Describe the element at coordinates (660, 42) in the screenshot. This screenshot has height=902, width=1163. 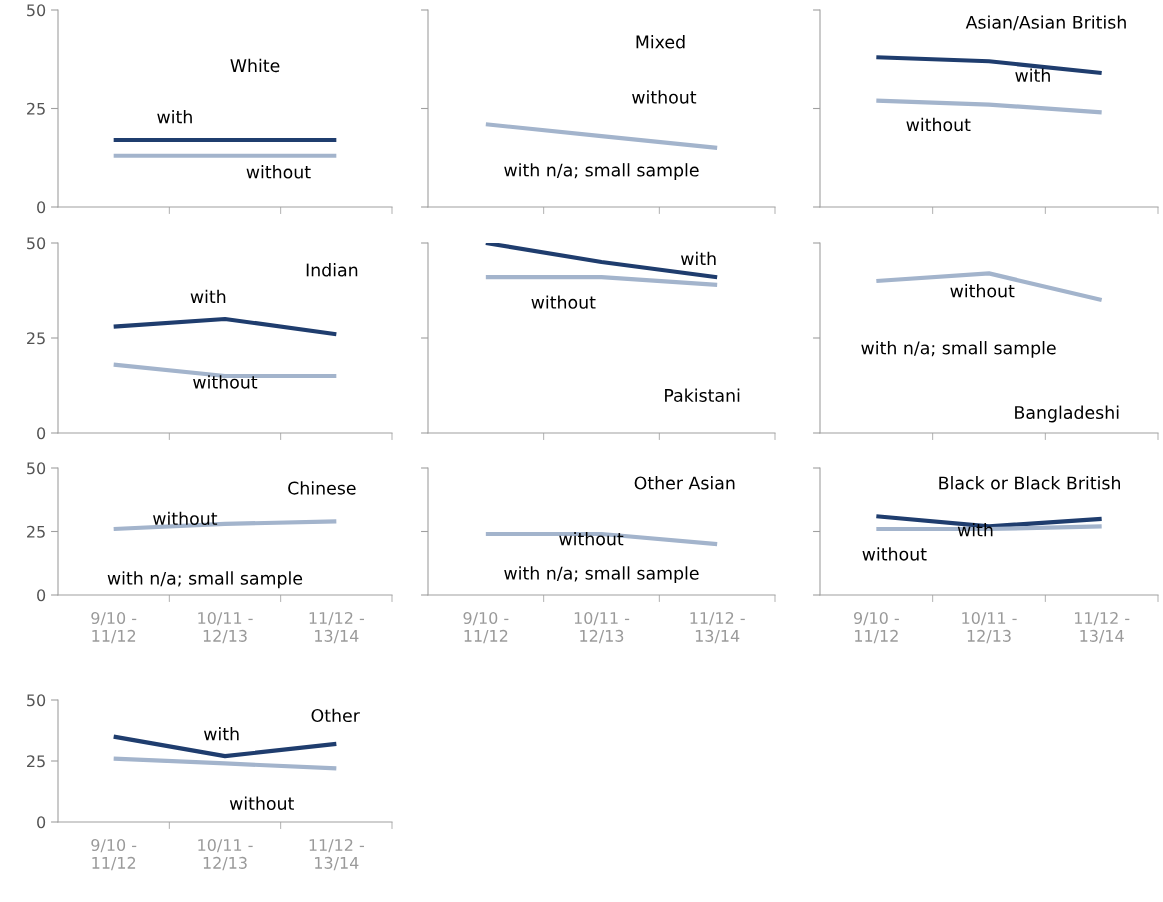
I see `text: Mixed` at that location.